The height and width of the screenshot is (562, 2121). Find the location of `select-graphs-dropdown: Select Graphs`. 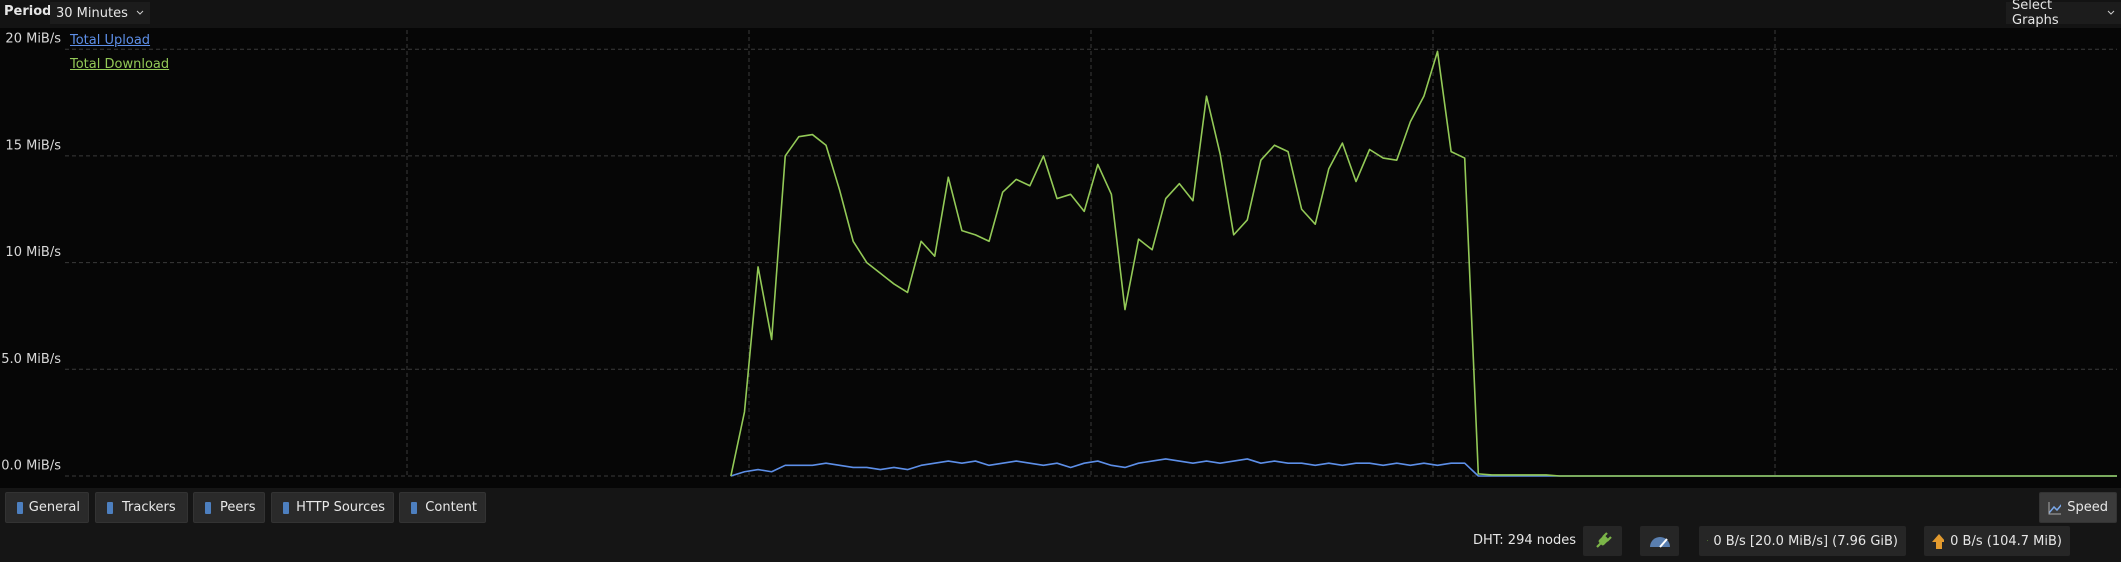

select-graphs-dropdown: Select Graphs is located at coordinates (2063, 14).